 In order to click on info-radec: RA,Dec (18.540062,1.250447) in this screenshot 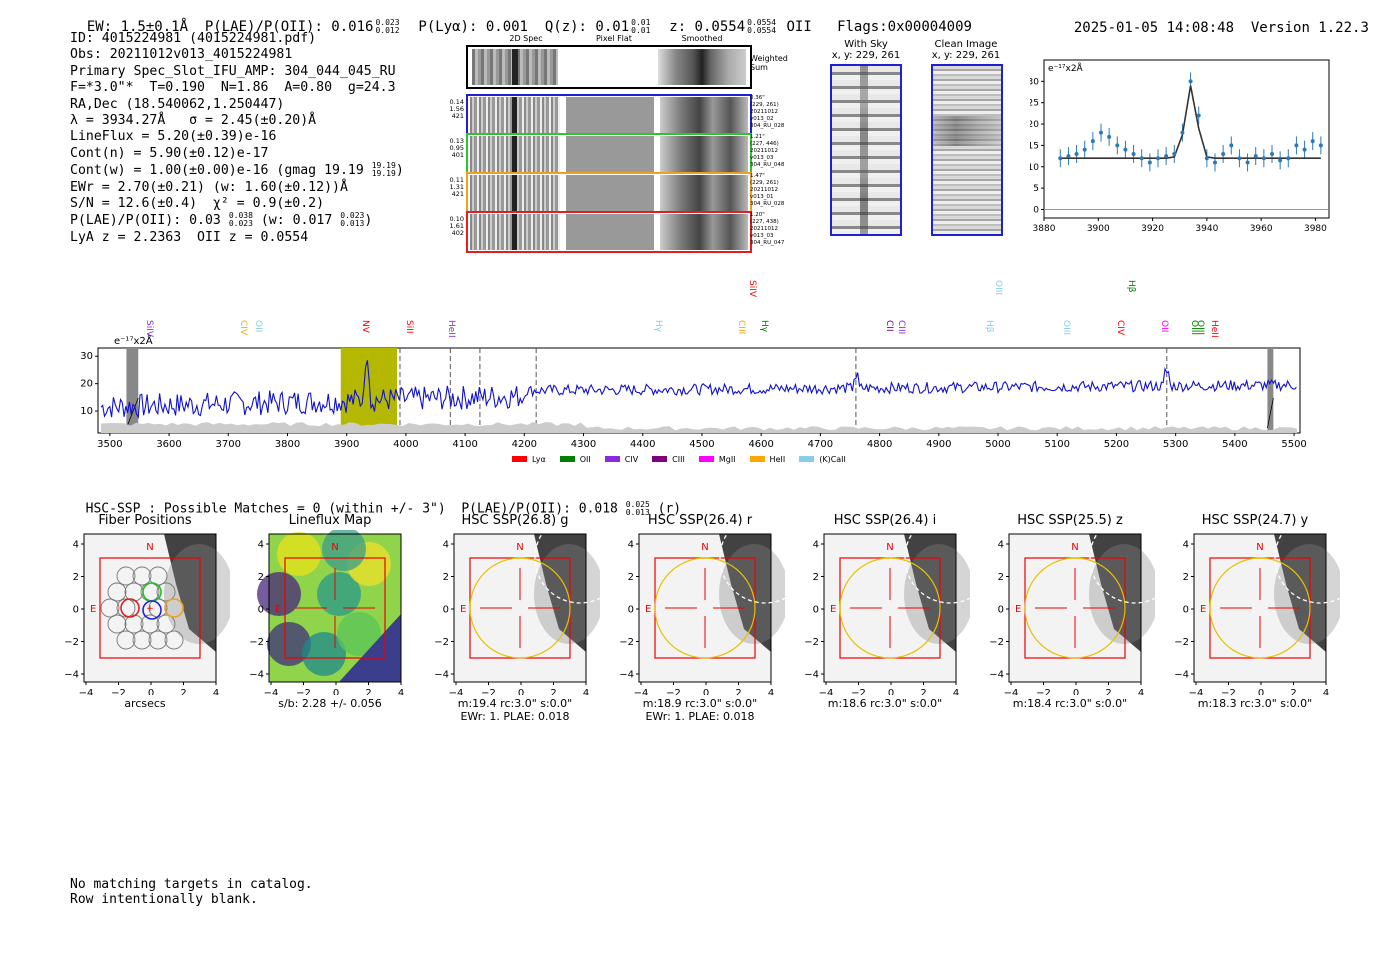, I will do `click(177, 104)`.